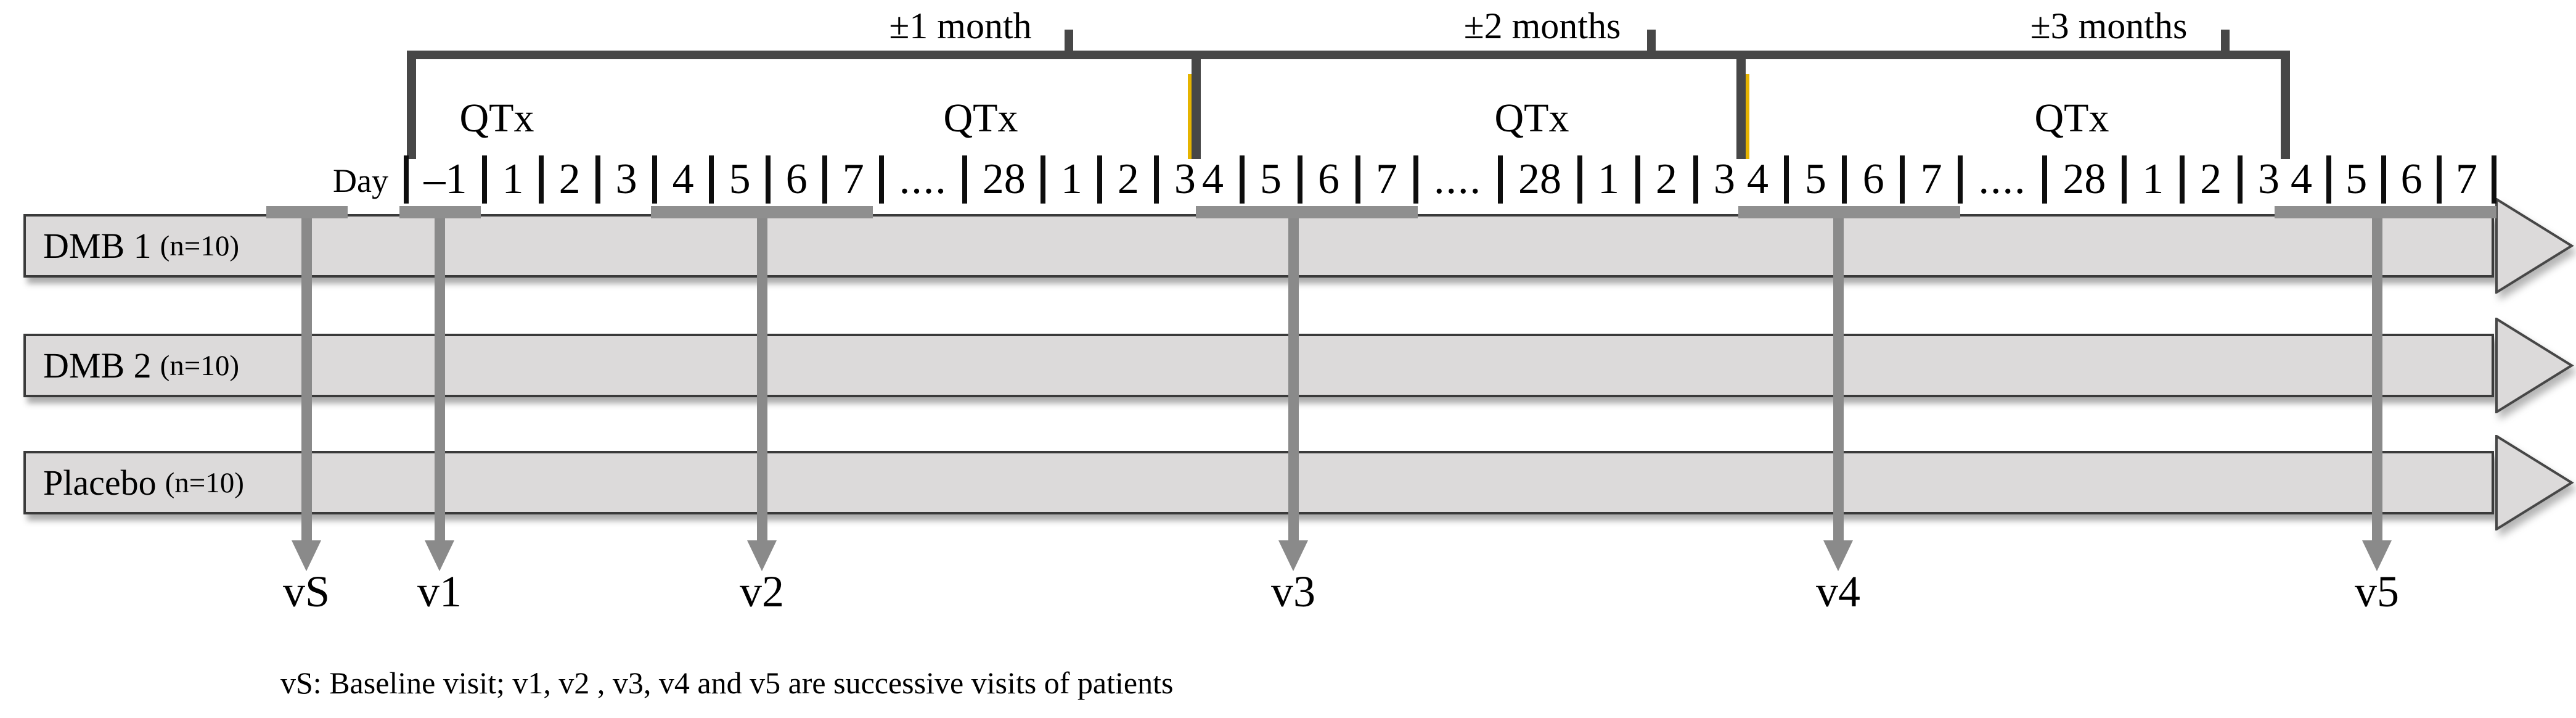 The height and width of the screenshot is (718, 2576). Describe the element at coordinates (1542, 26) in the screenshot. I see `month-interval-label: ±2 months` at that location.